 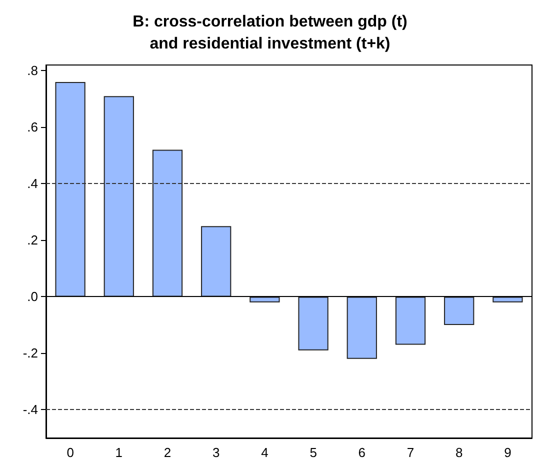 I want to click on x-tick-label: 4, so click(x=264, y=452).